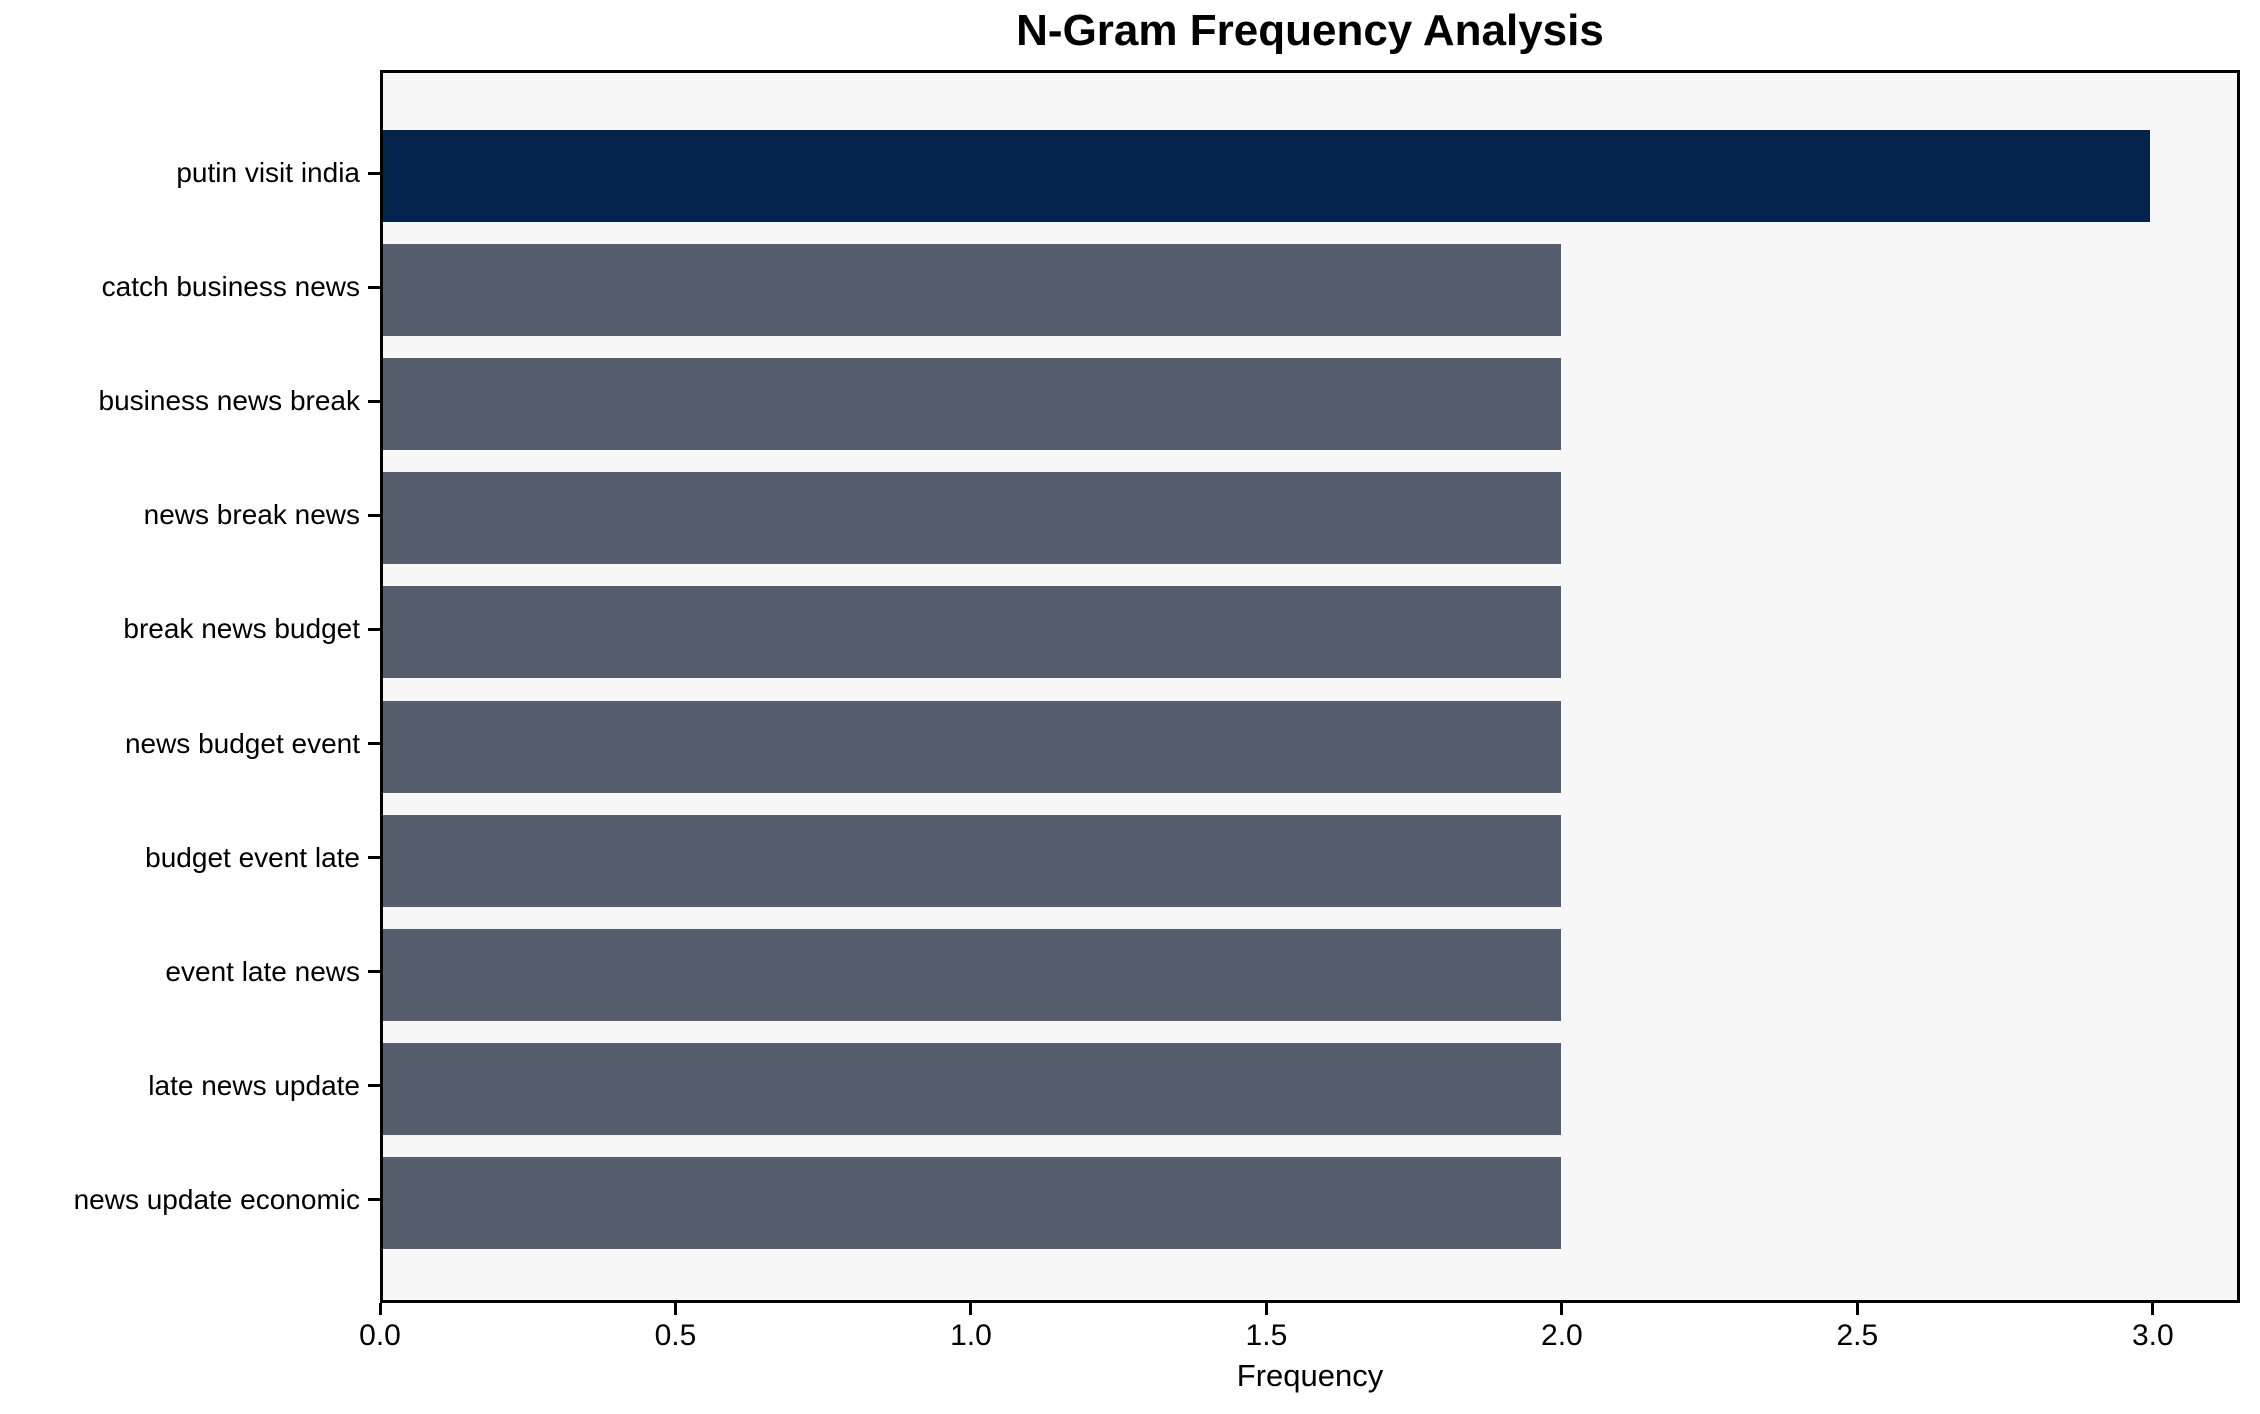 This screenshot has height=1414, width=2260. What do you see at coordinates (262, 971) in the screenshot?
I see `y-tick-label: event late news` at bounding box center [262, 971].